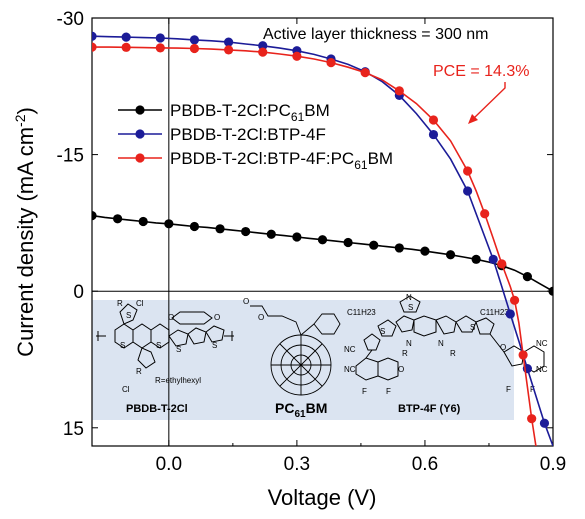  I want to click on x-tick-label: 0.6, so click(425, 464).